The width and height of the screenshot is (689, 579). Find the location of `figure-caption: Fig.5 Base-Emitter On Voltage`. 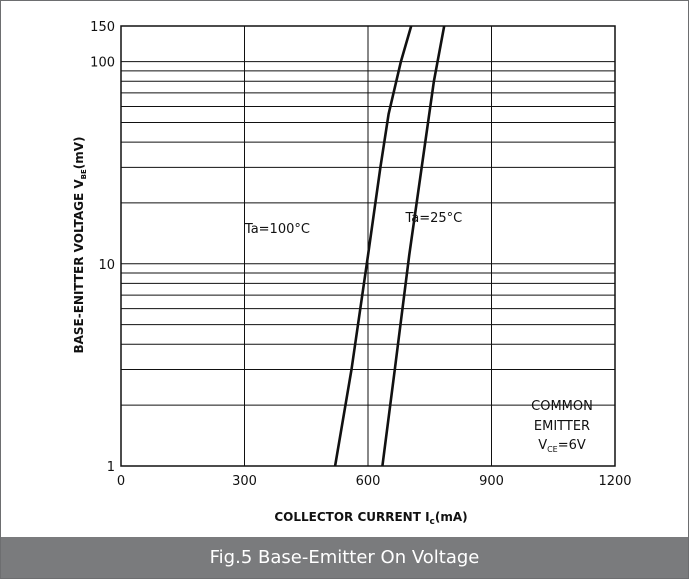

figure-caption: Fig.5 Base-Emitter On Voltage is located at coordinates (344, 557).